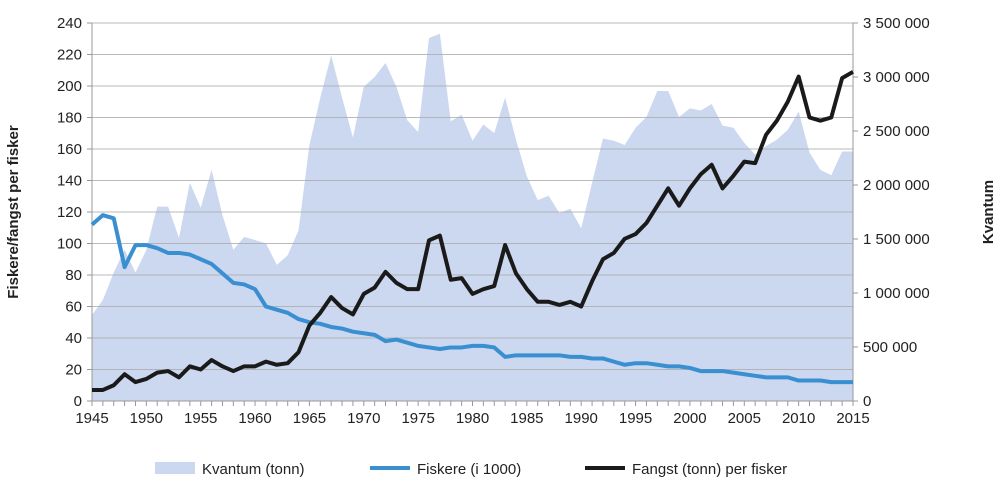  Describe the element at coordinates (69, 118) in the screenshot. I see `y-tick-label: 180` at that location.